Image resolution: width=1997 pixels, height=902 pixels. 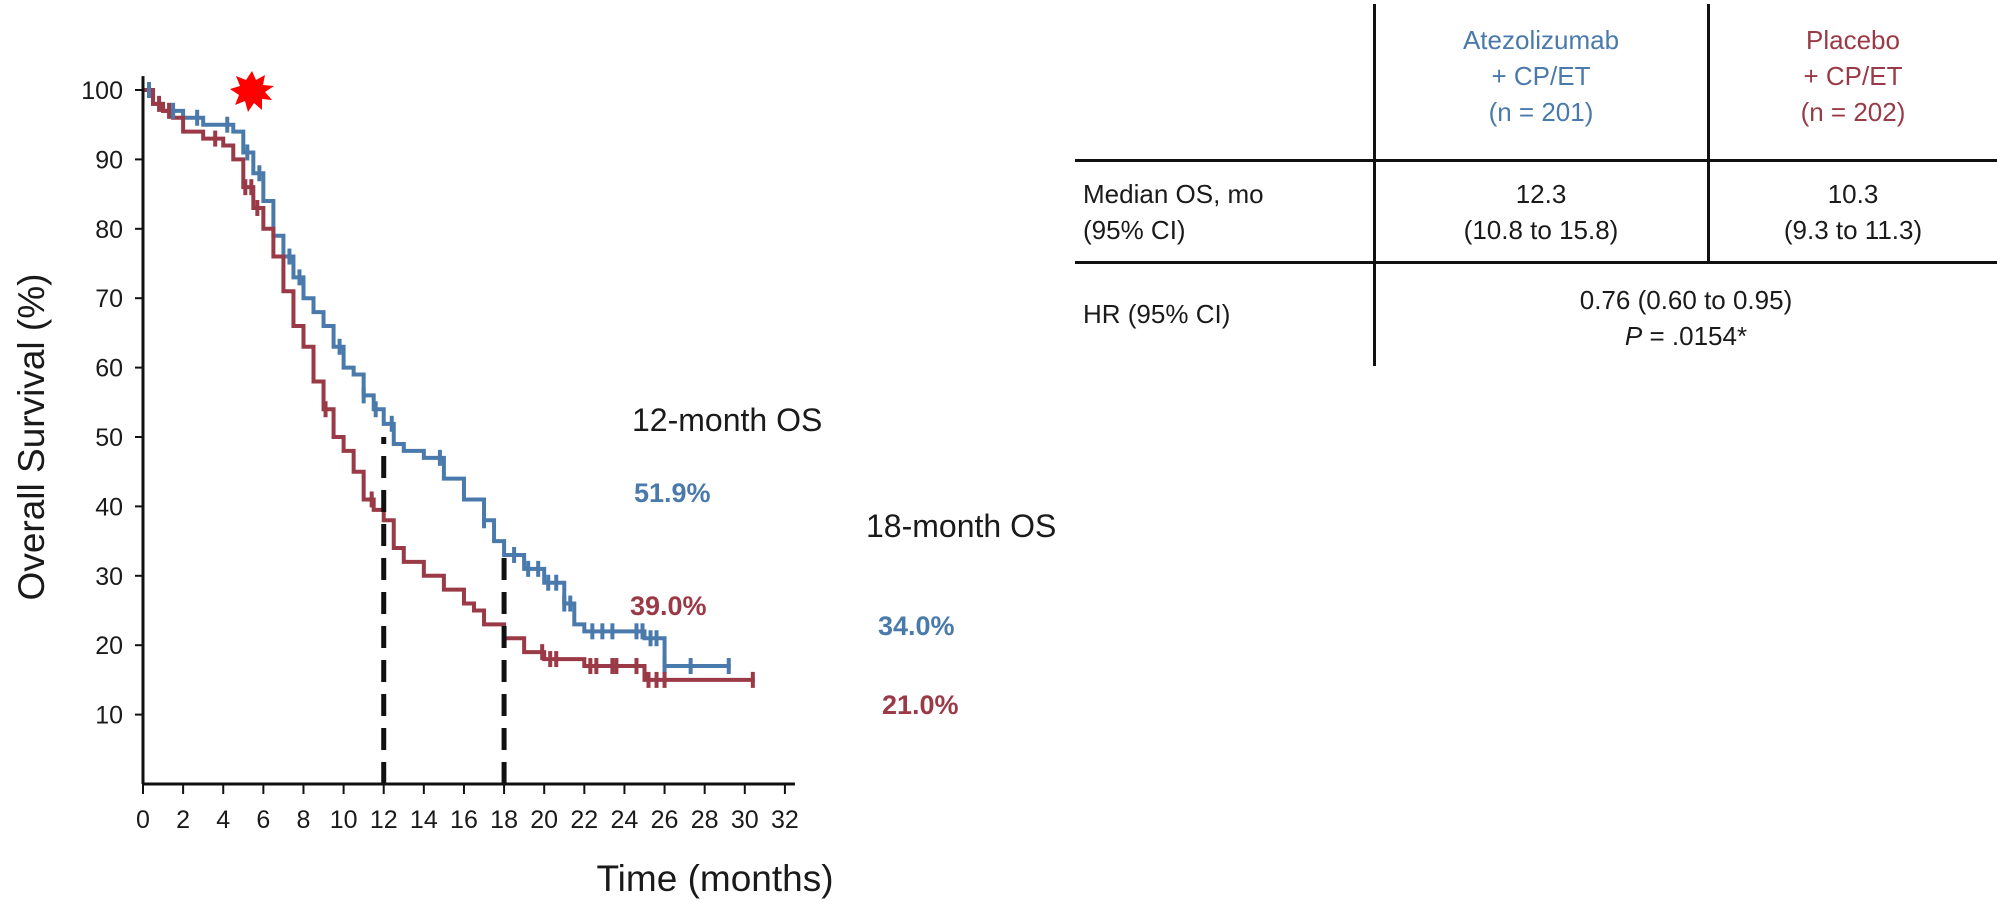 I want to click on x-tick-label: 24, so click(x=625, y=820).